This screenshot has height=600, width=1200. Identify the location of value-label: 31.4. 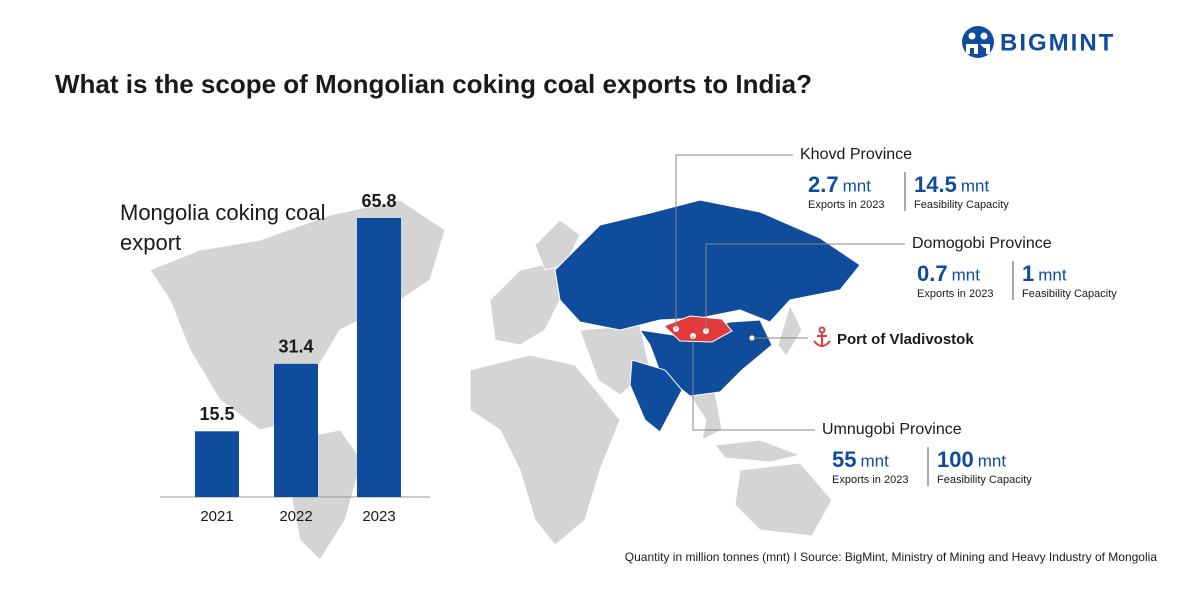
(295, 347).